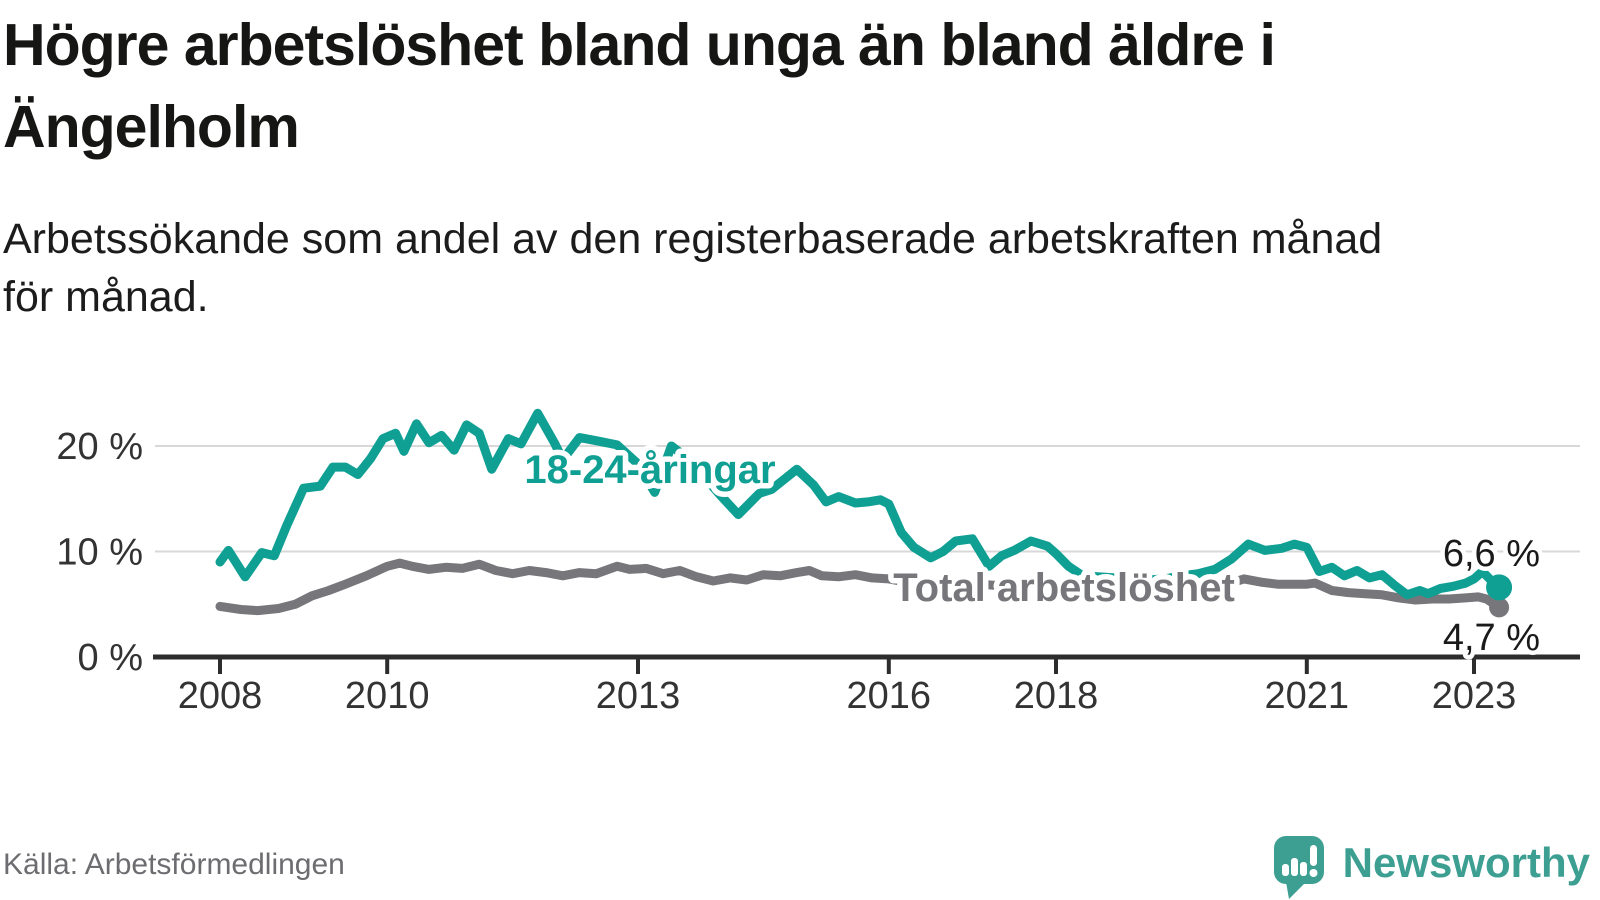  What do you see at coordinates (1499, 607) in the screenshot?
I see `total-series-end-cap` at bounding box center [1499, 607].